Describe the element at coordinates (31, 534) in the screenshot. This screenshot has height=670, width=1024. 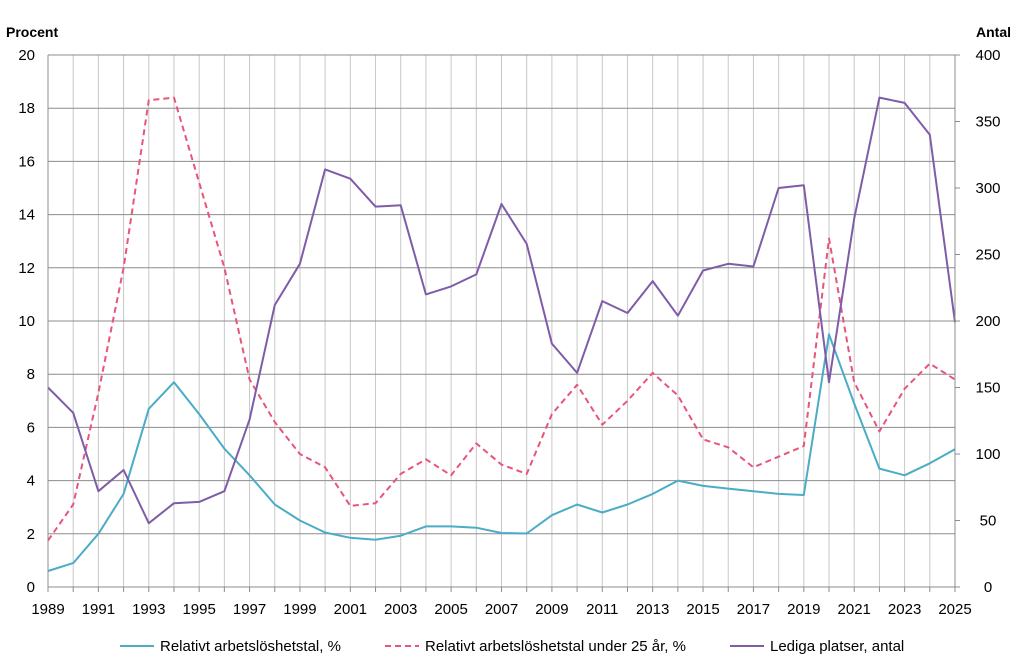
I see `y-left-tick-label: 2` at that location.